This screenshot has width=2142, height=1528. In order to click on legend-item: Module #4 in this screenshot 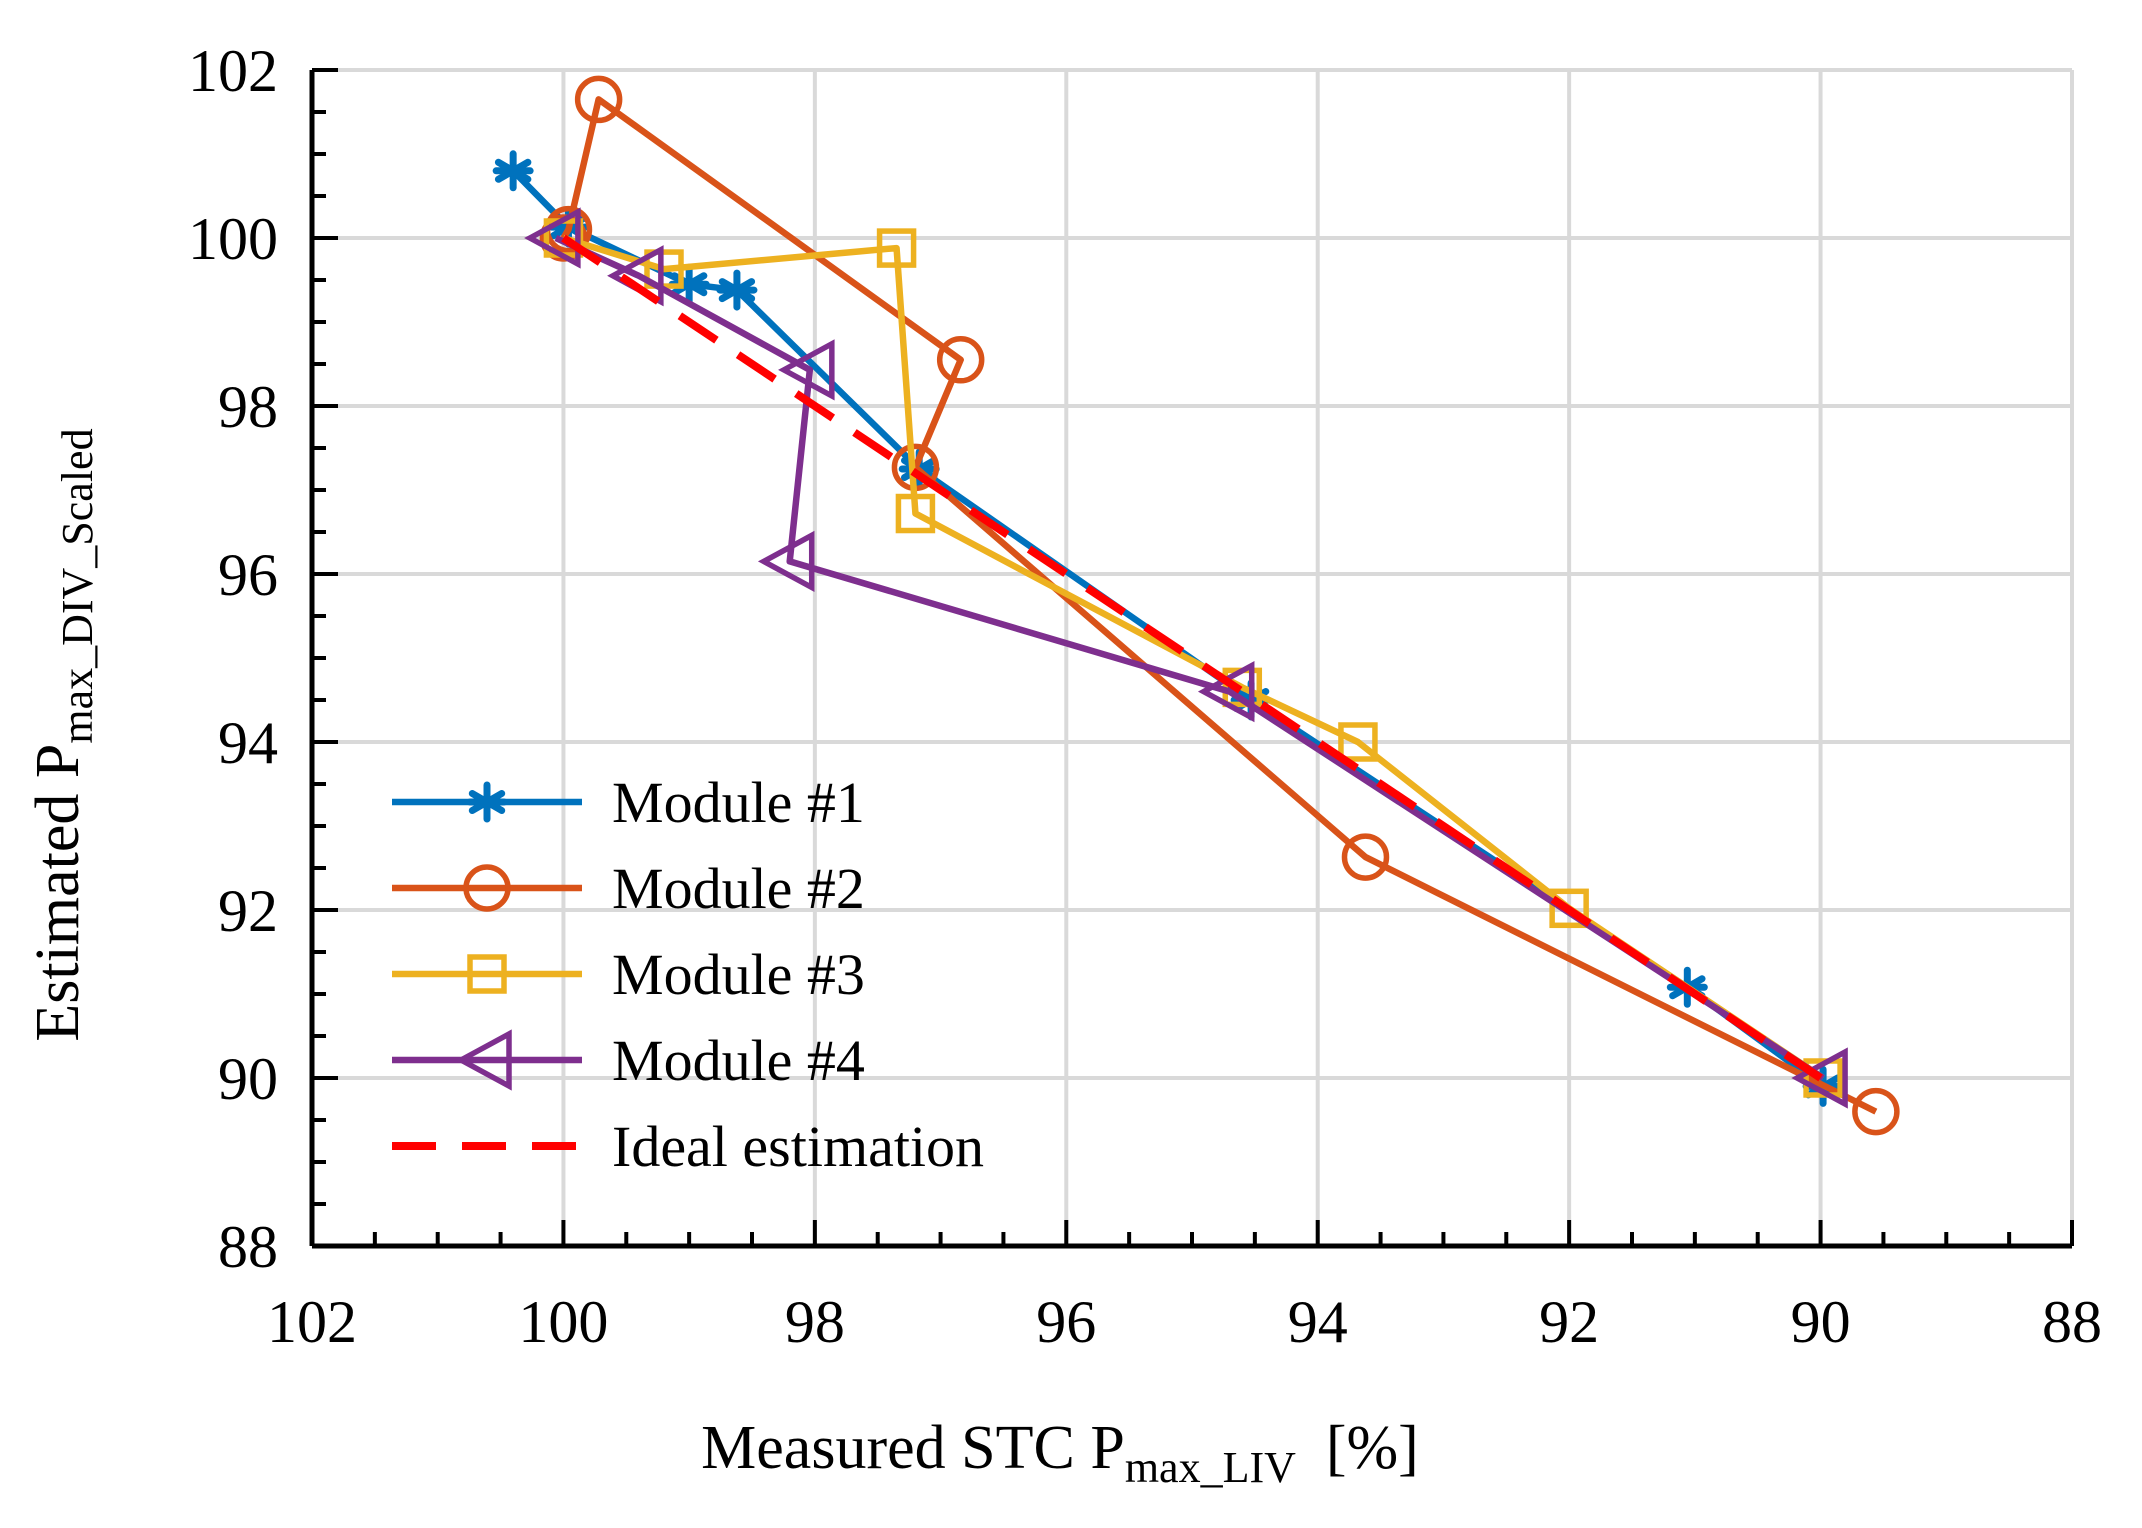, I will do `click(628, 1060)`.